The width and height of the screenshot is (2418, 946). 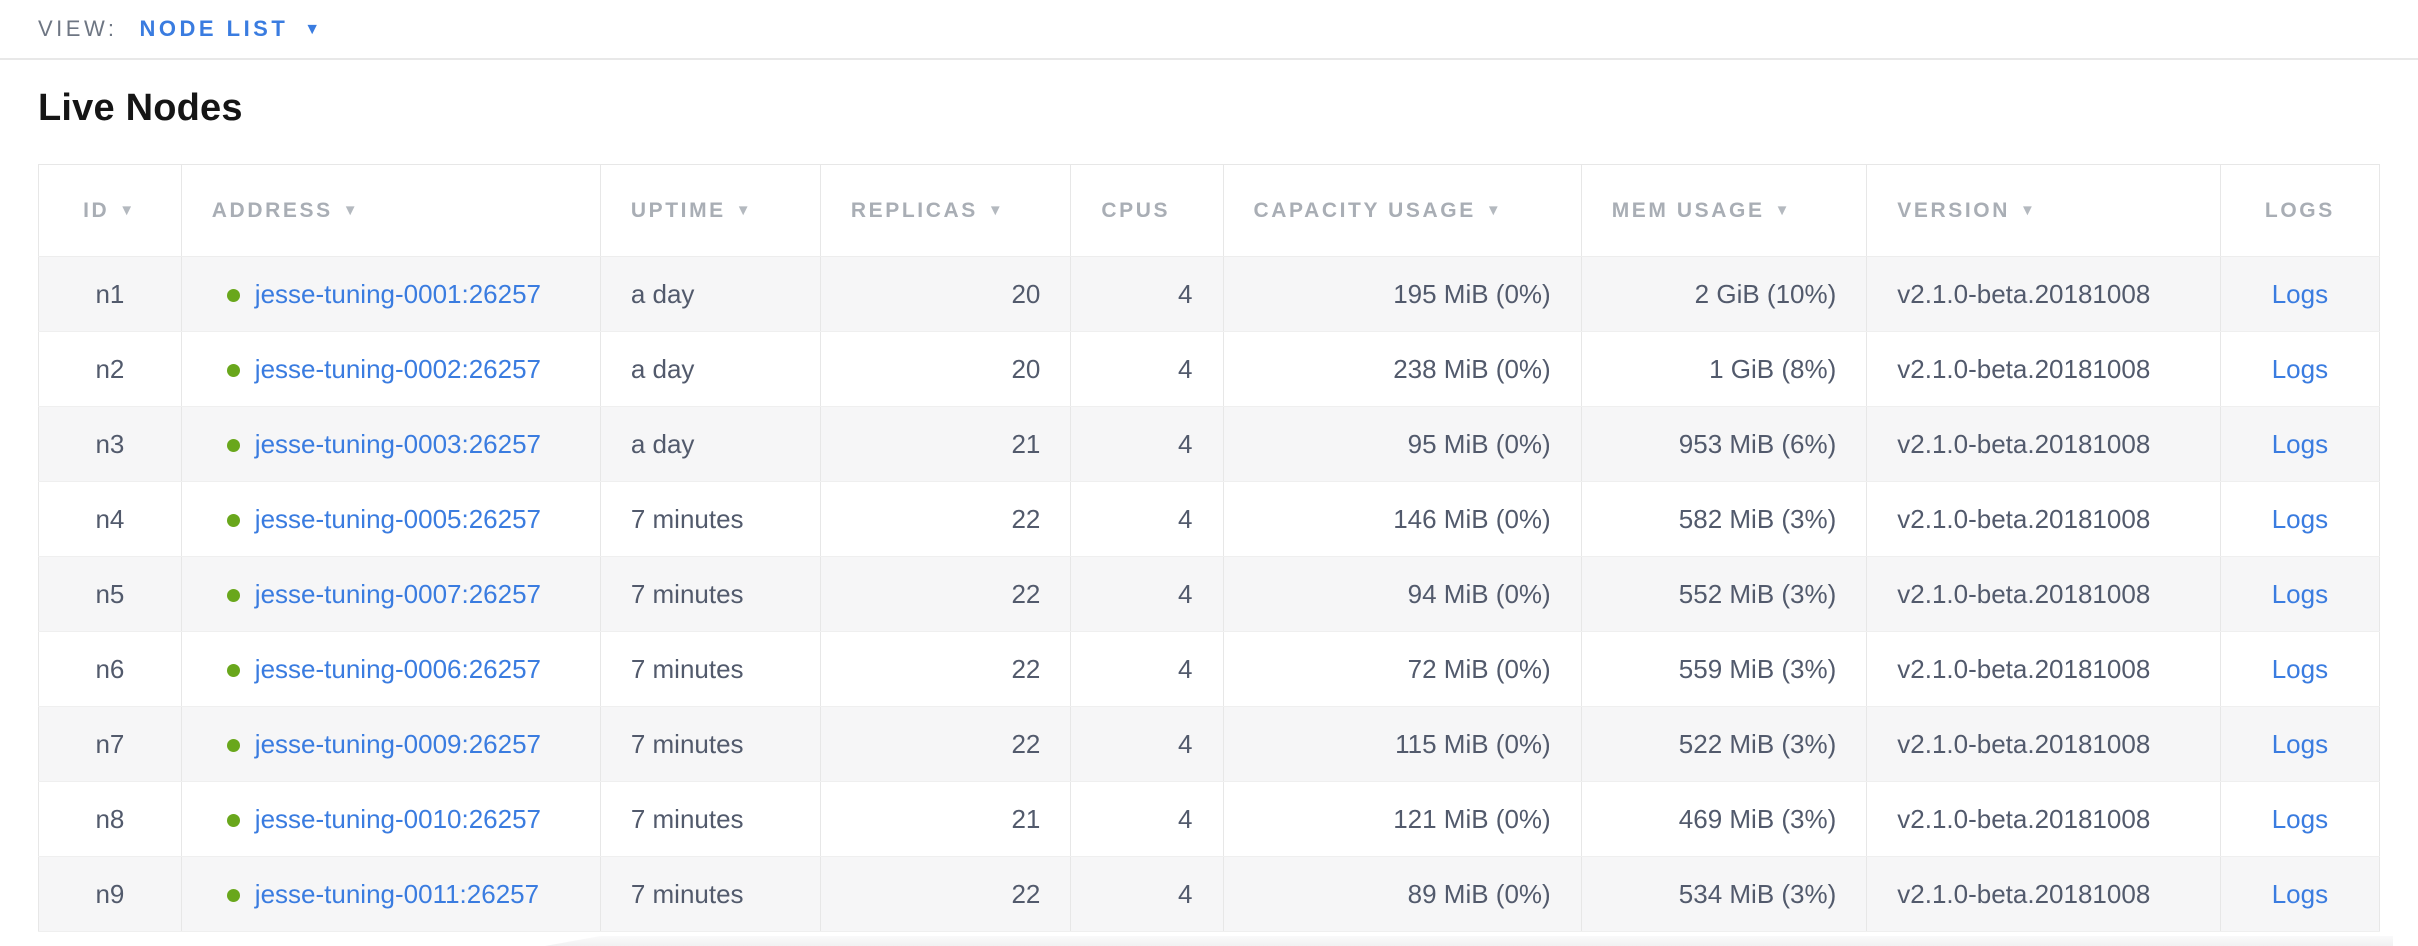 What do you see at coordinates (110, 818) in the screenshot?
I see `node-id: n8` at bounding box center [110, 818].